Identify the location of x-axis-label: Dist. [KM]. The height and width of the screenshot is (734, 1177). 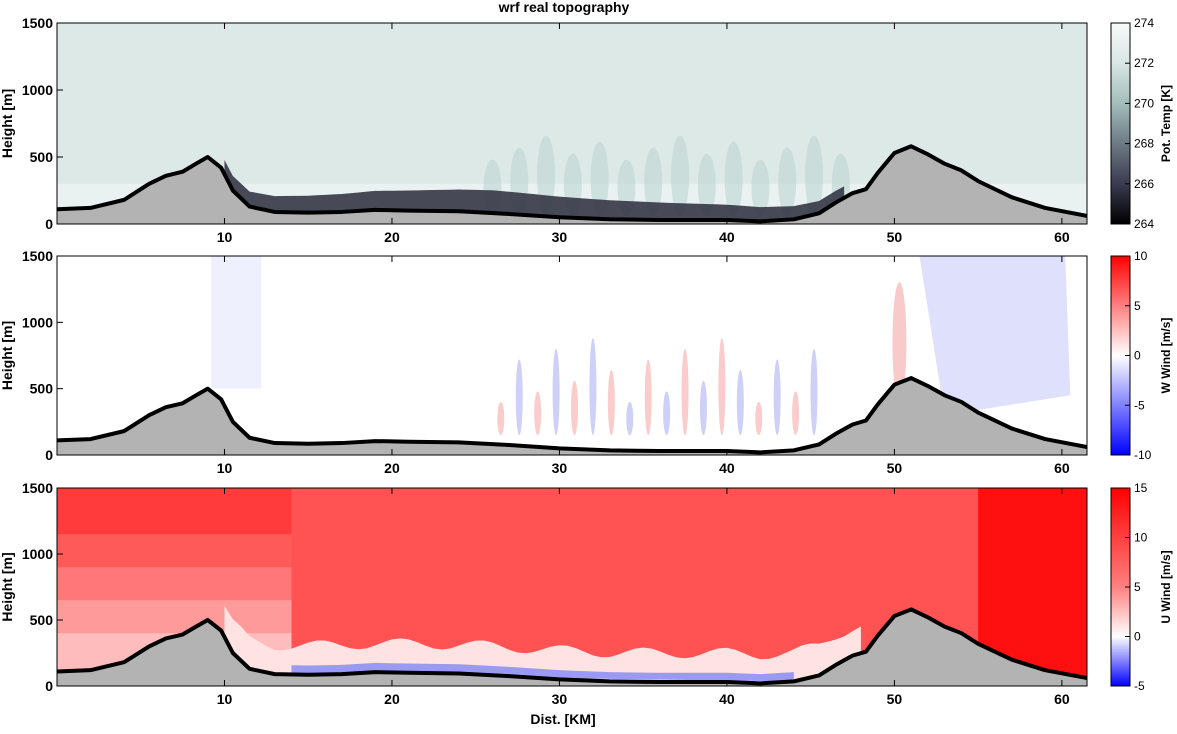
(562, 719).